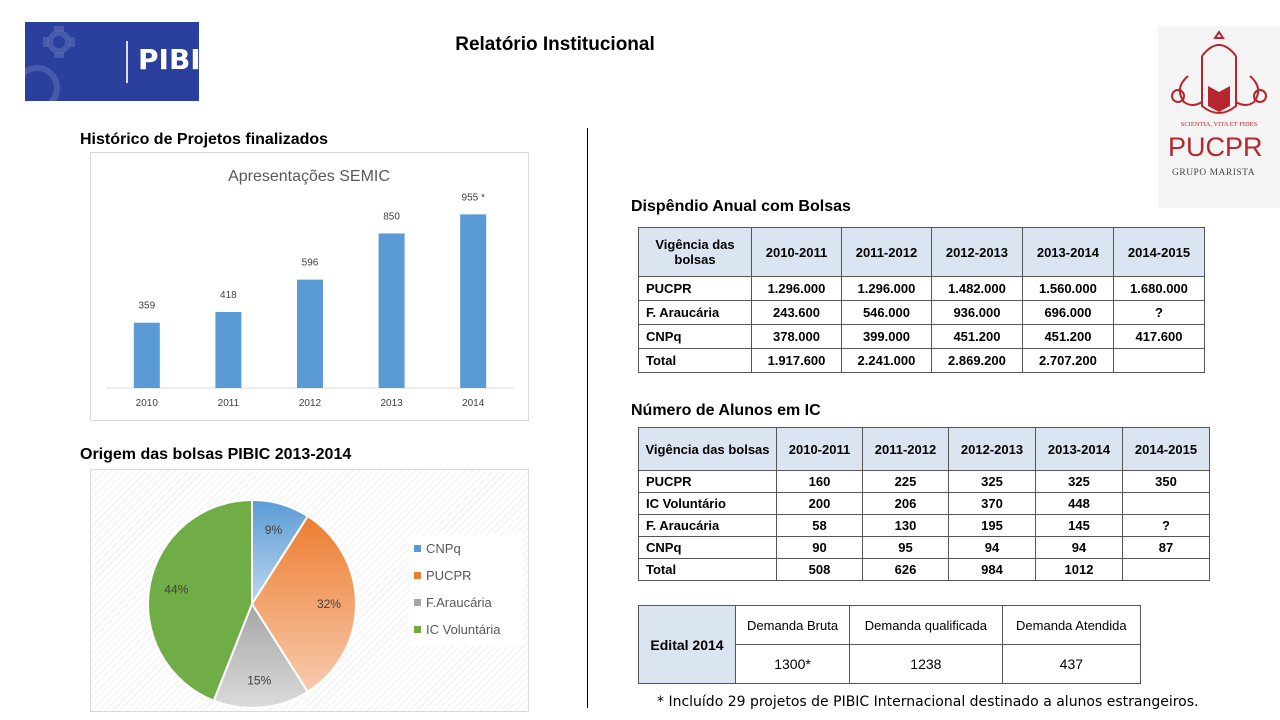 Image resolution: width=1280 pixels, height=720 pixels. What do you see at coordinates (204, 139) in the screenshot?
I see `section-title-historico: Histórico de Projetos finalizados` at bounding box center [204, 139].